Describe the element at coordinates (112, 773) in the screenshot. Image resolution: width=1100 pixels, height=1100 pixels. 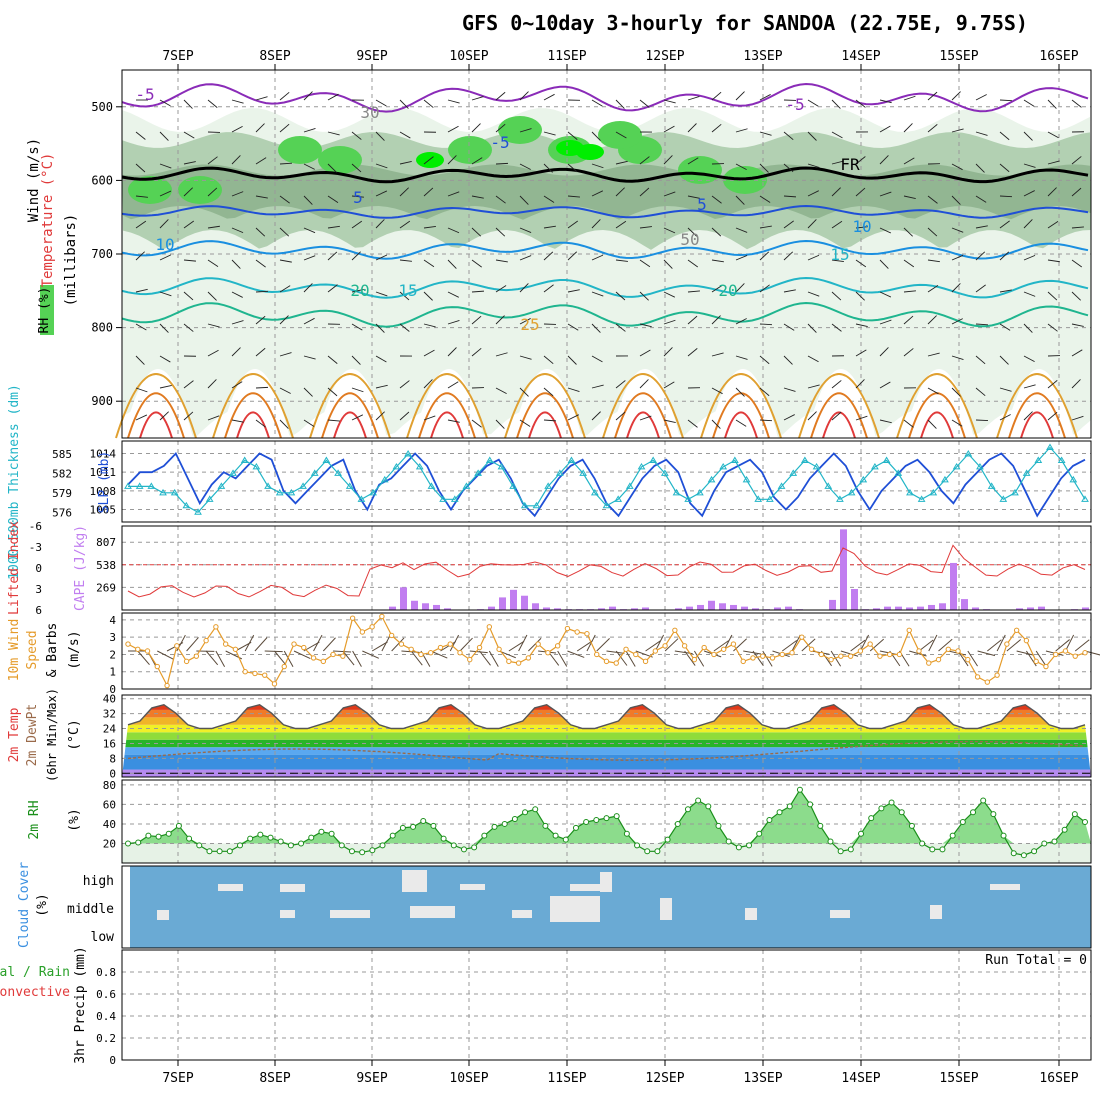
I see `temp-tick-label: 0` at that location.